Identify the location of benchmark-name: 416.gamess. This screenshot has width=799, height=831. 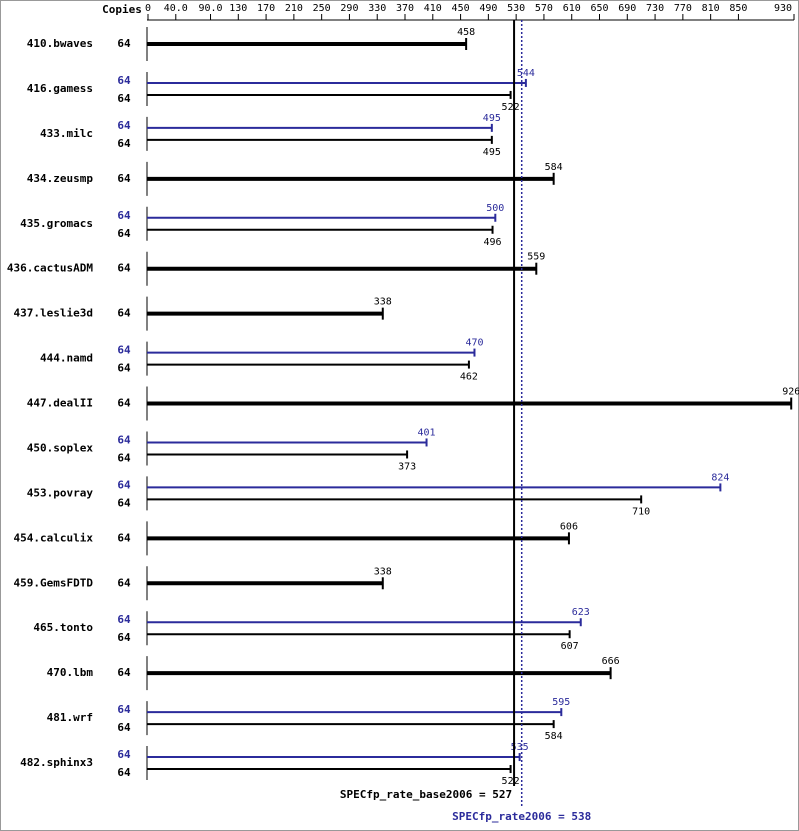
(60, 88).